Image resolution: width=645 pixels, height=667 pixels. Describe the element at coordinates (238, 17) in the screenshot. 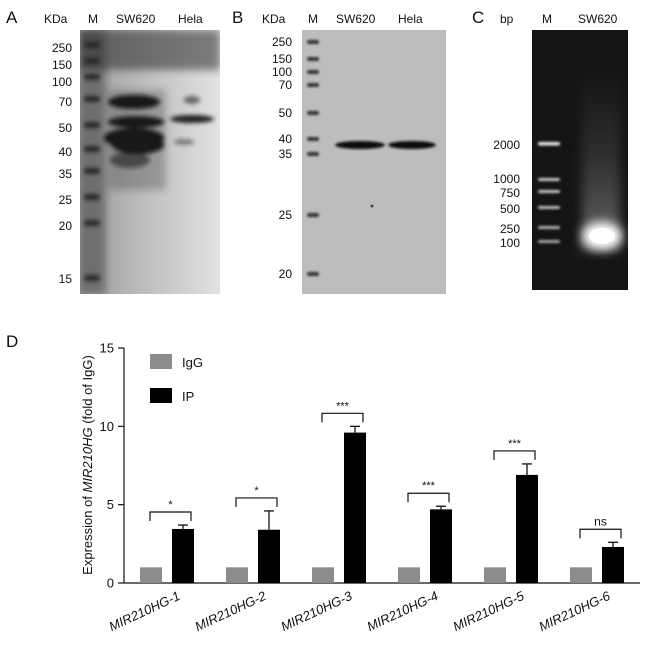

I see `panel-b-letter: B` at that location.